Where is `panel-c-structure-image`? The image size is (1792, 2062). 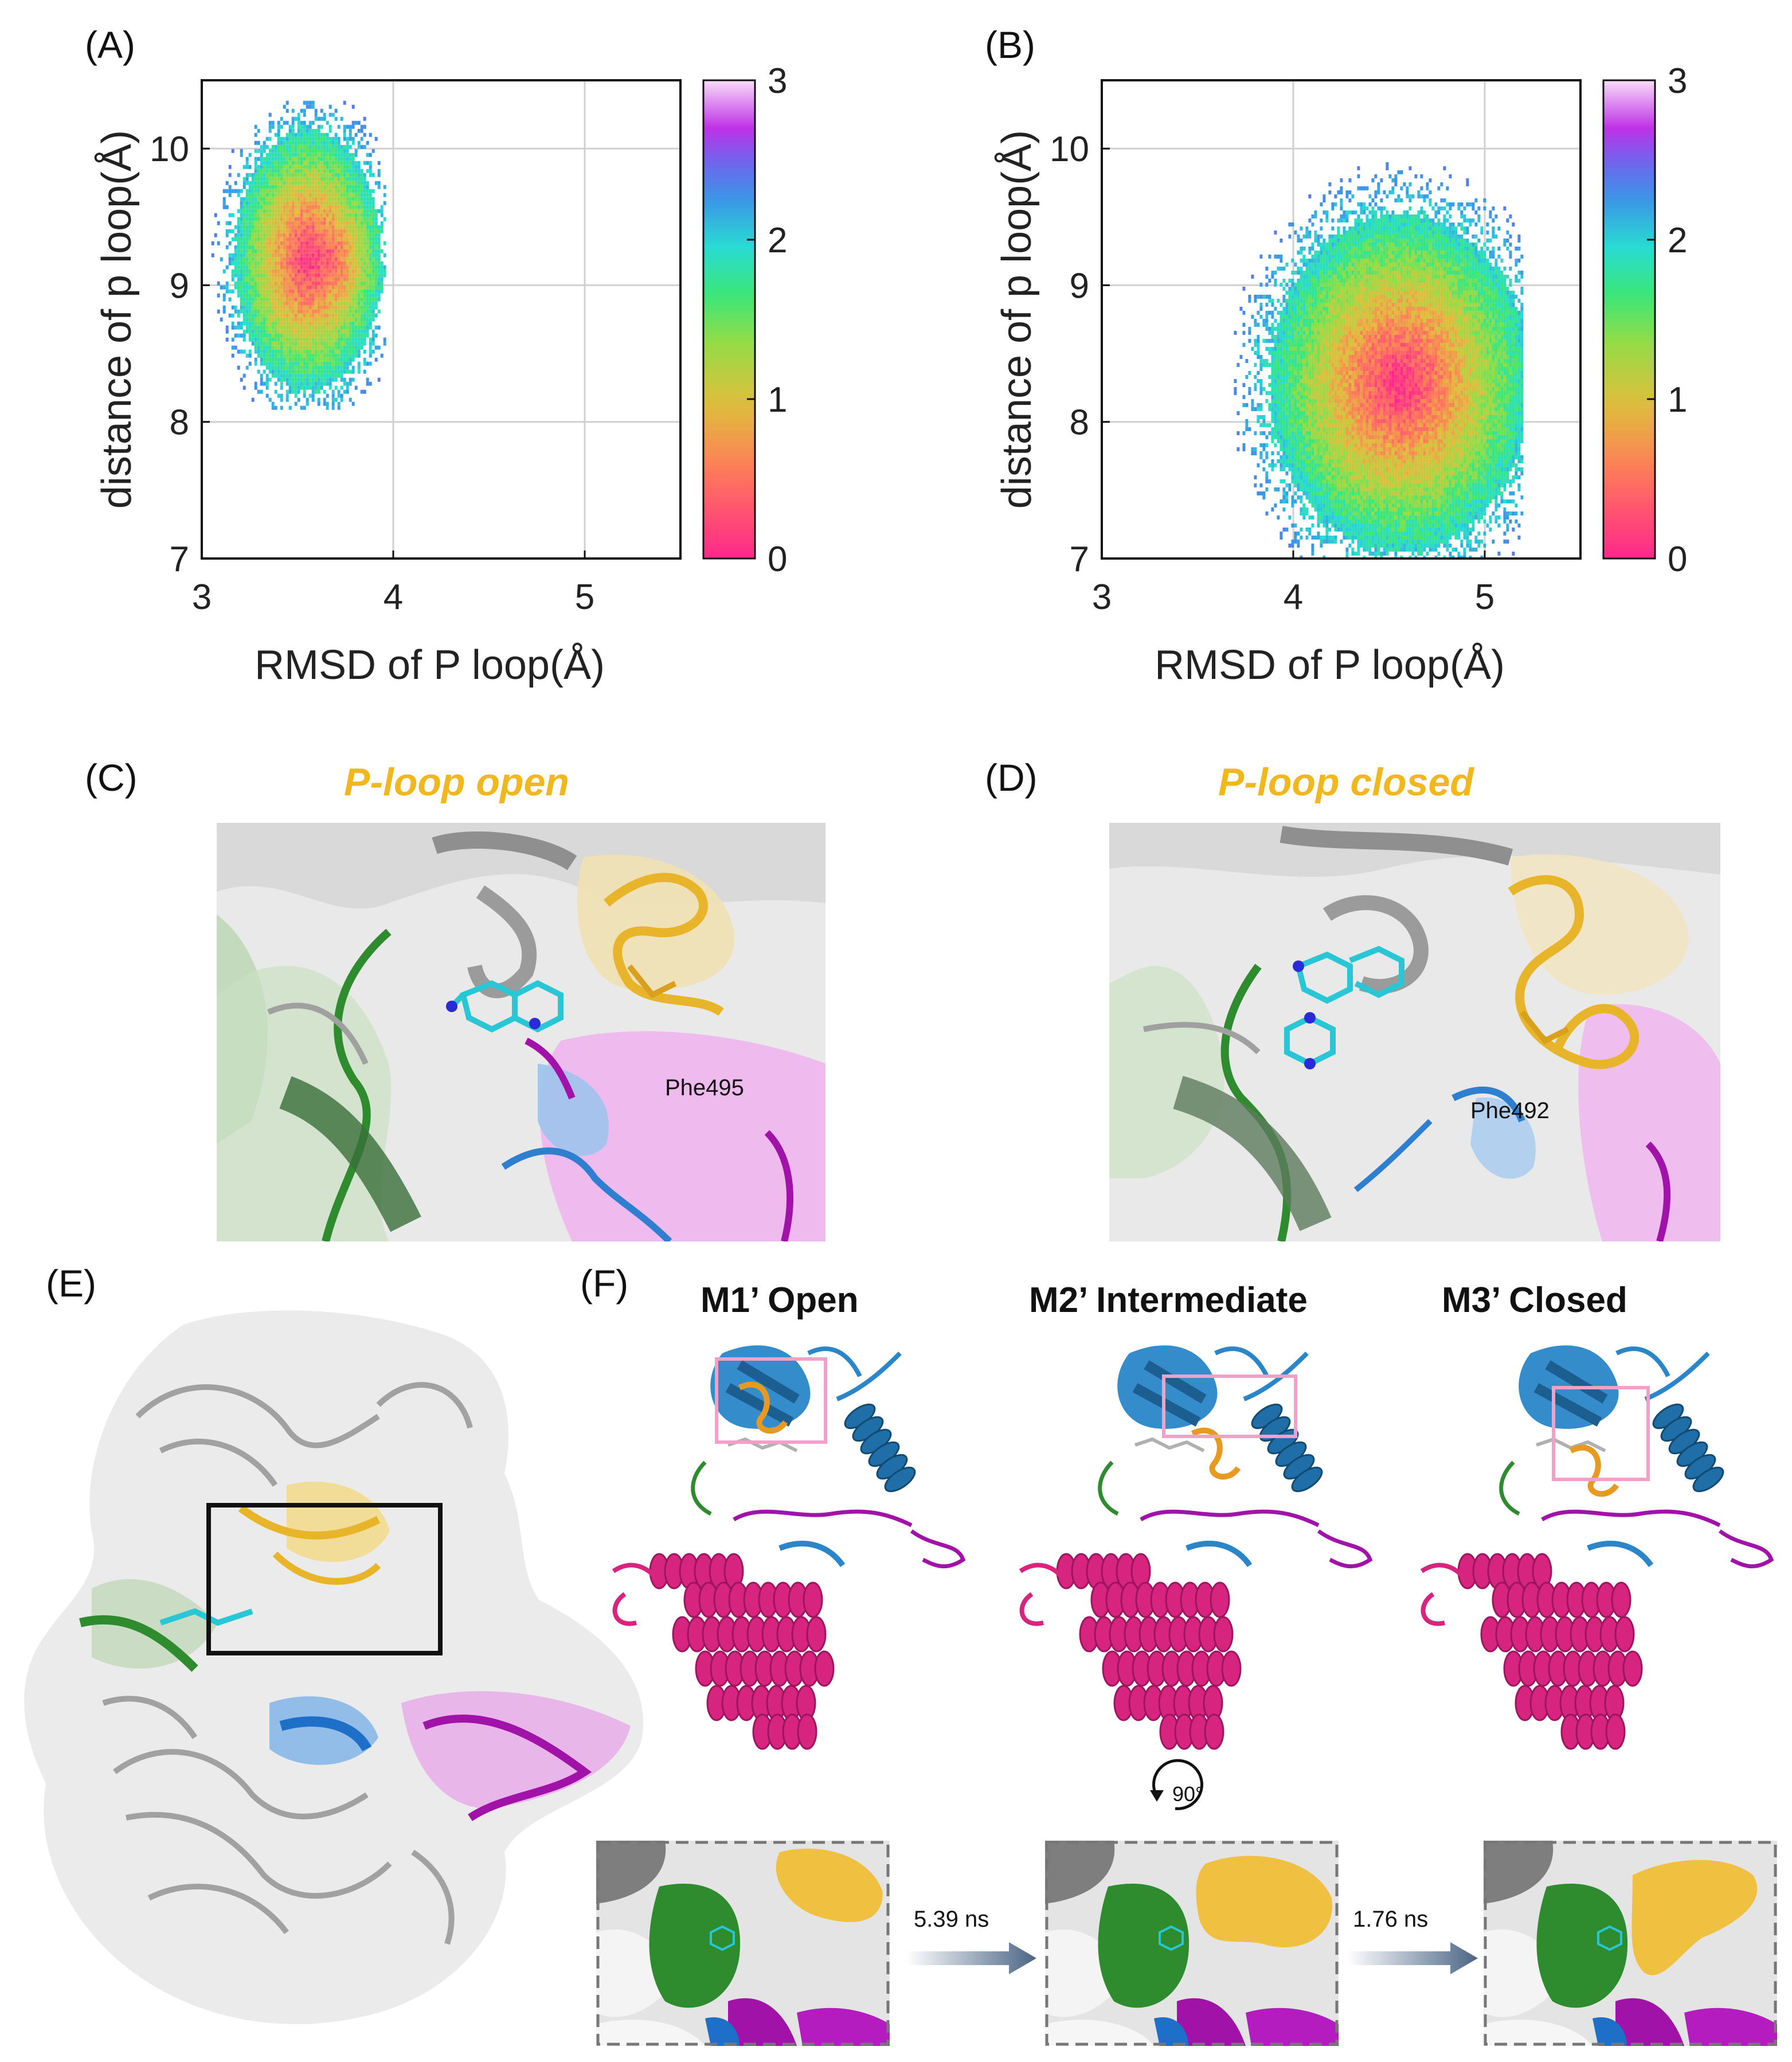
panel-c-structure-image is located at coordinates (521, 1032).